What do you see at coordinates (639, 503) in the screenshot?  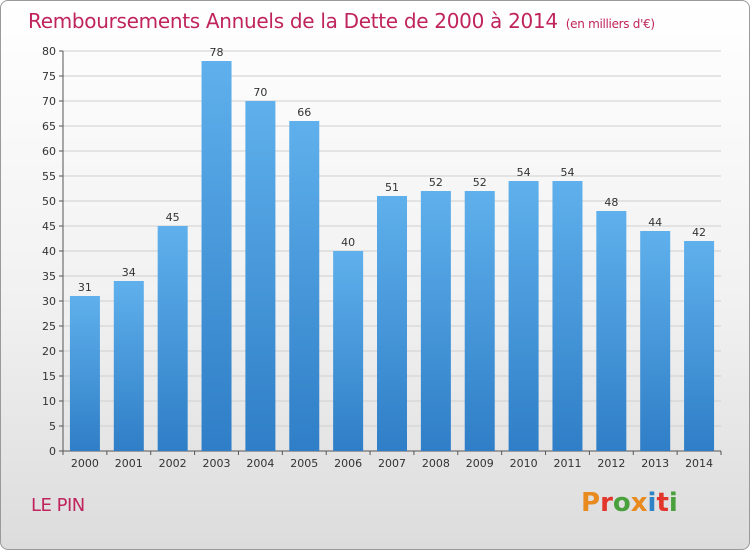 I see `logo-letter: x` at bounding box center [639, 503].